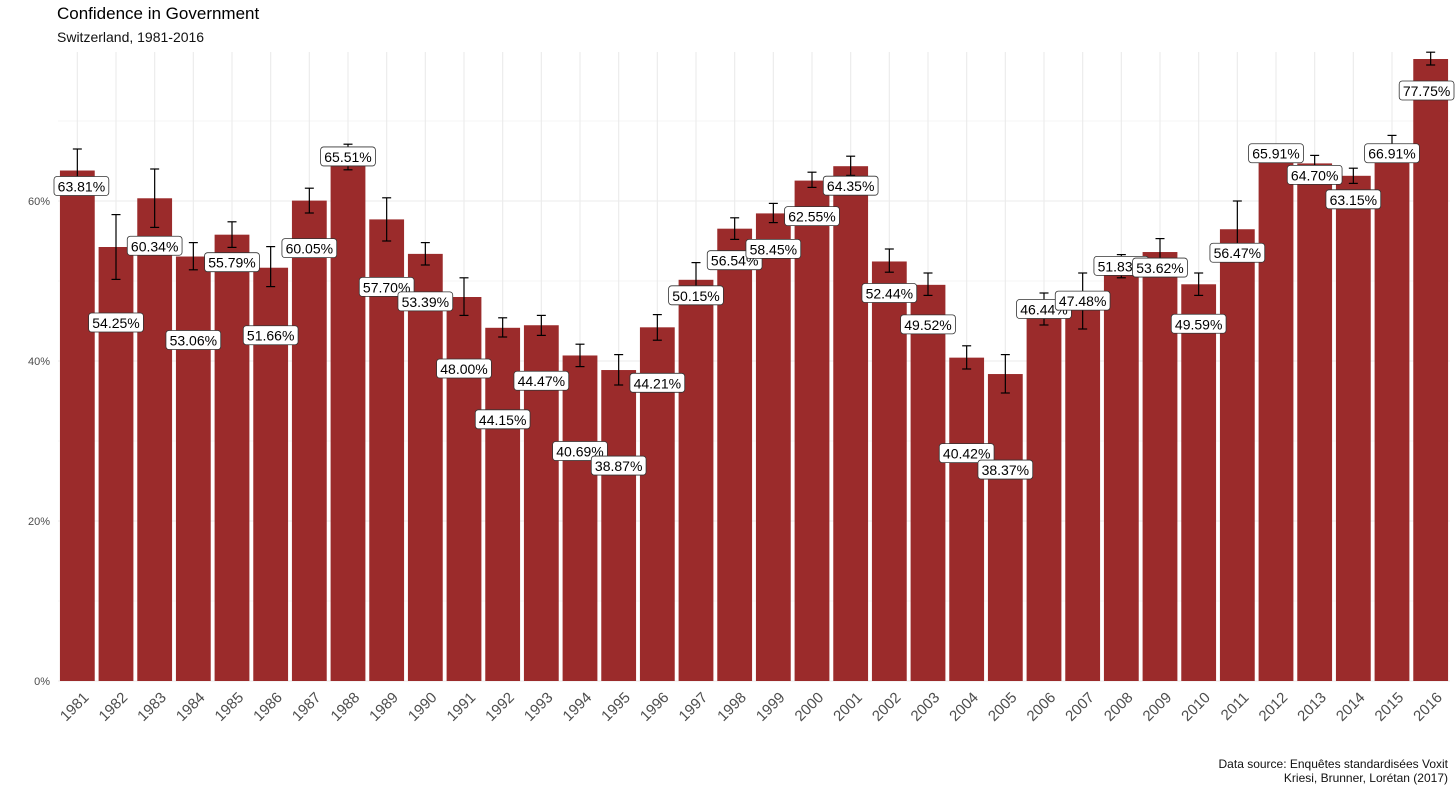  I want to click on x-tick-label: 1988, so click(346, 707).